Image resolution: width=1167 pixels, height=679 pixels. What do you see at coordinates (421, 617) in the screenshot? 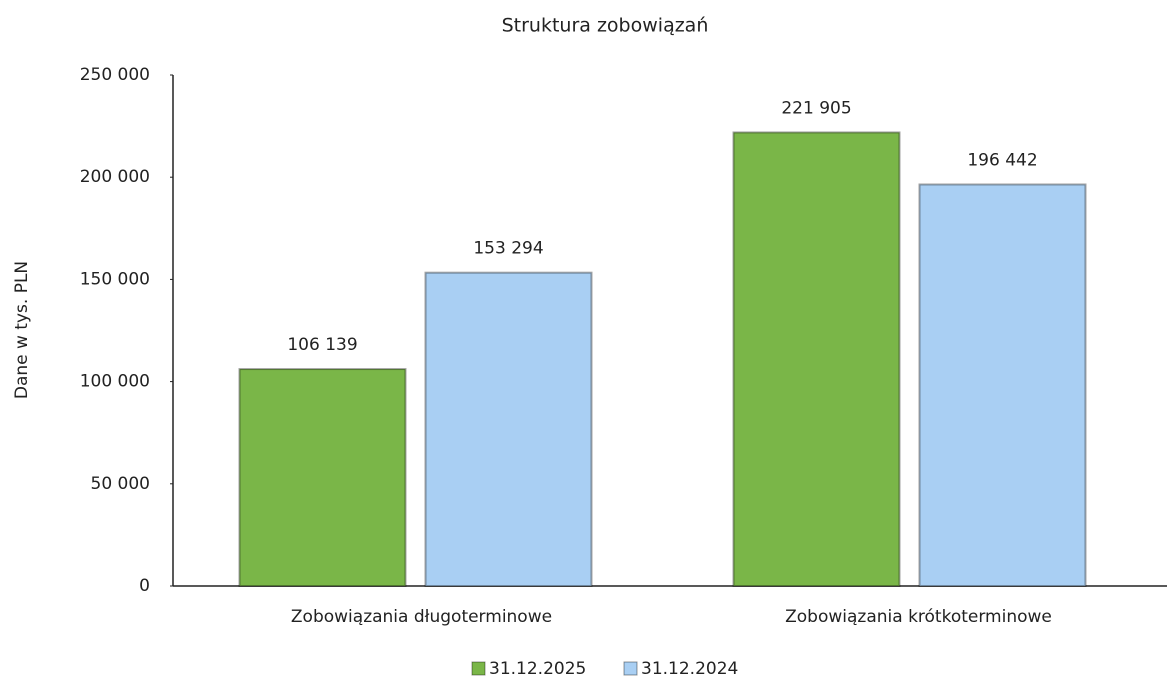
I see `x-tick-label: Zobowiązania długoterminowe` at bounding box center [421, 617].